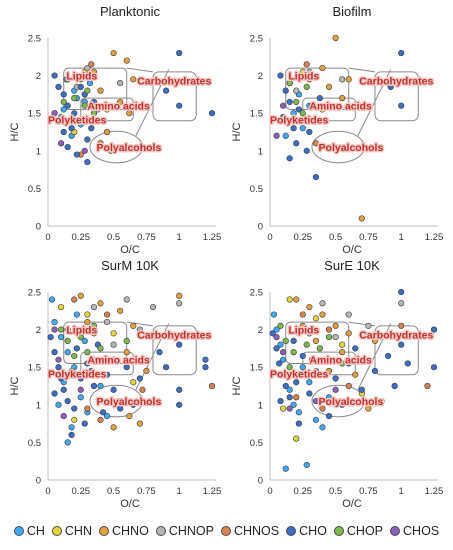 The height and width of the screenshot is (550, 453). Describe the element at coordinates (260, 76) in the screenshot. I see `y-tick-label: 2` at that location.